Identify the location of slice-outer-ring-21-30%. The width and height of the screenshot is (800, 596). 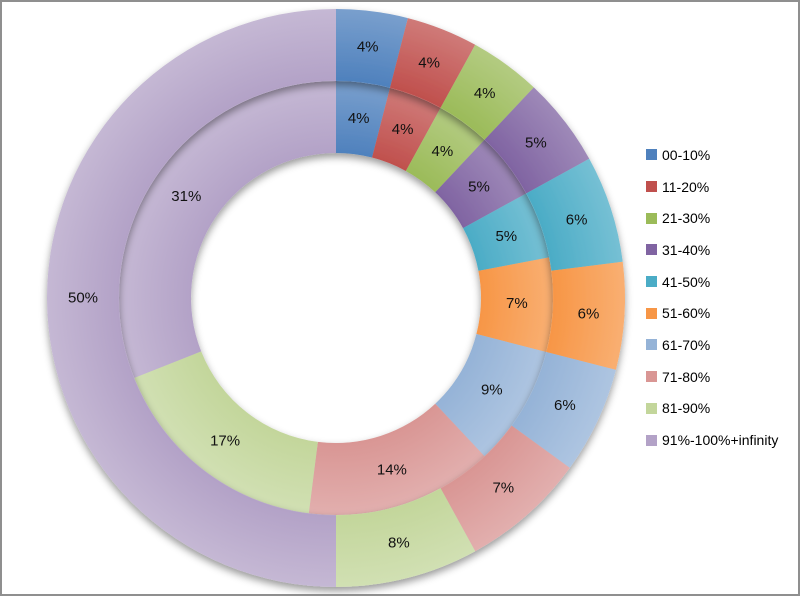
(487, 92).